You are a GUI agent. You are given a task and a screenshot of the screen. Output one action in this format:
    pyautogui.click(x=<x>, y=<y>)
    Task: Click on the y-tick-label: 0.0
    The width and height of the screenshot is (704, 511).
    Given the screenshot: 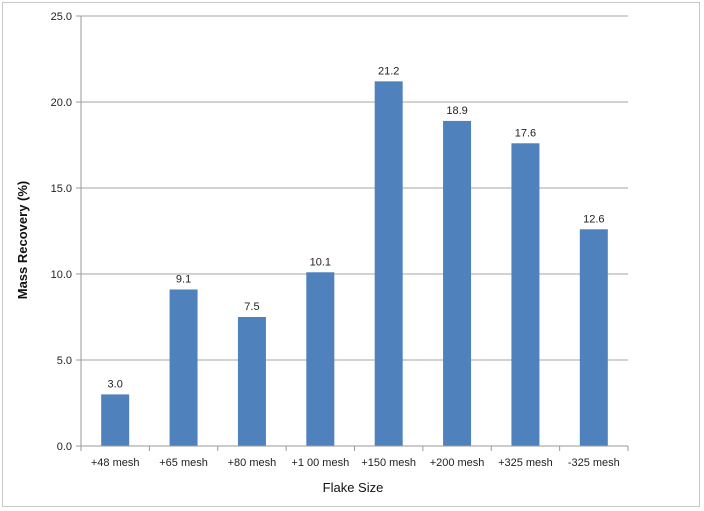 What is the action you would take?
    pyautogui.click(x=64, y=447)
    